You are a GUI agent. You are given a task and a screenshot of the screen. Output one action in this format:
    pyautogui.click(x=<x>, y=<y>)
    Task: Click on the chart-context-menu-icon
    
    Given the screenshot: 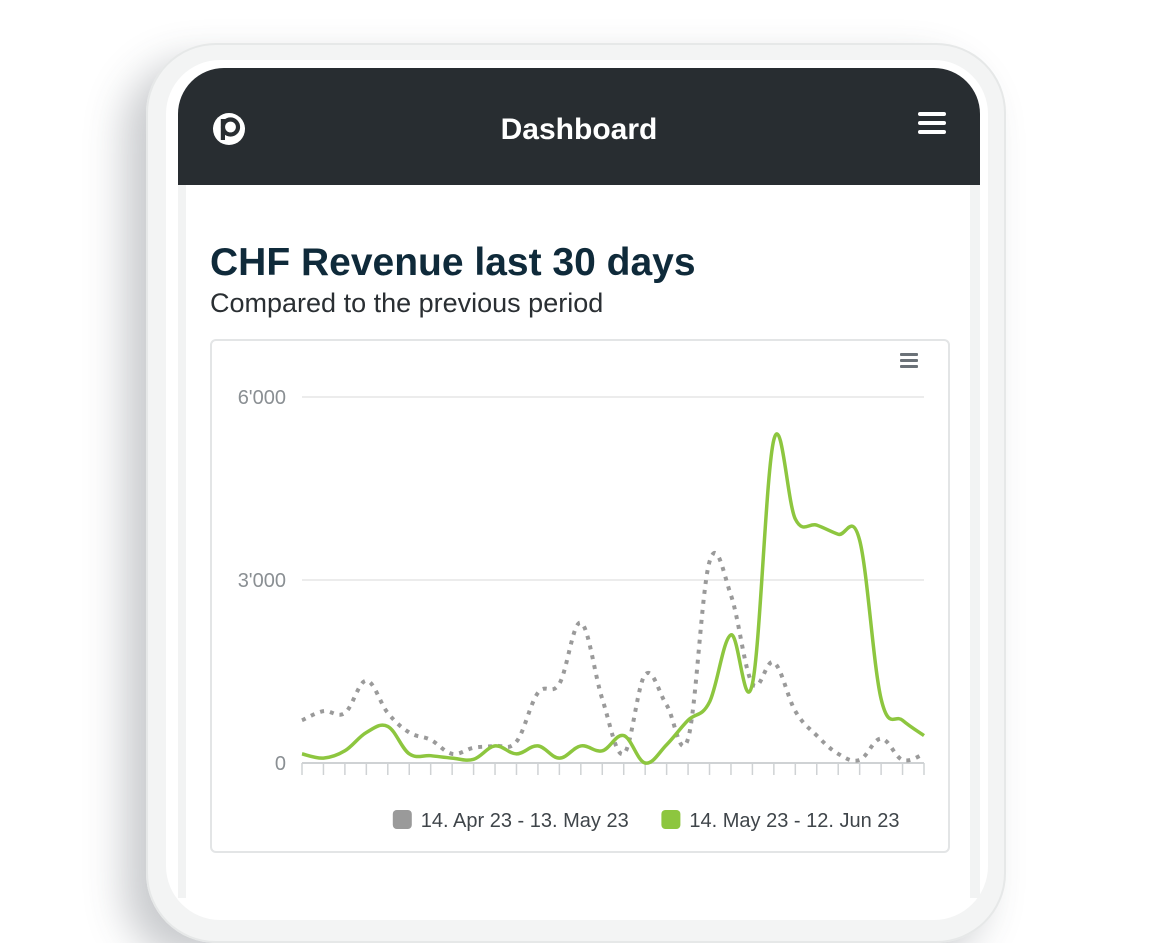 What is the action you would take?
    pyautogui.click(x=909, y=360)
    